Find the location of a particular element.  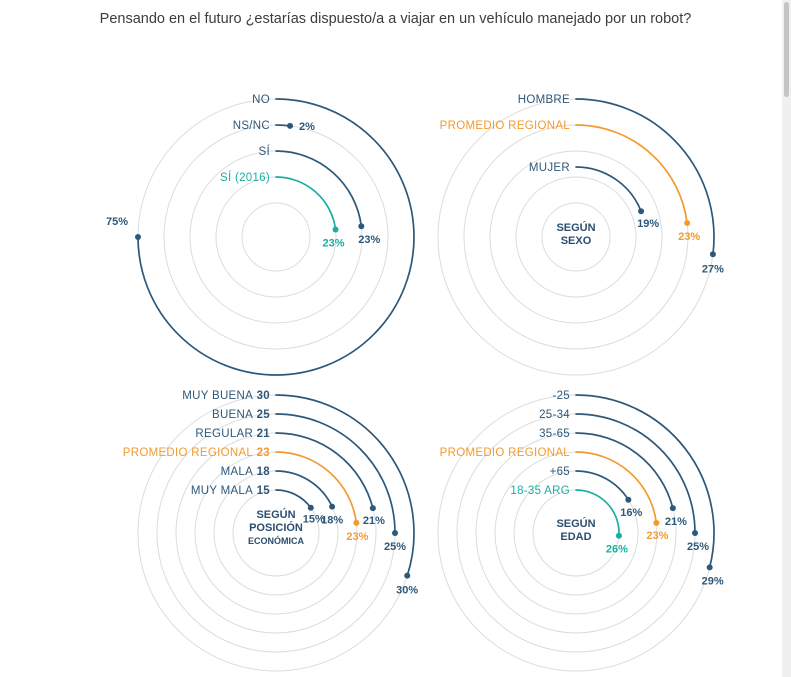

category-name: SÍ is located at coordinates (265, 151).